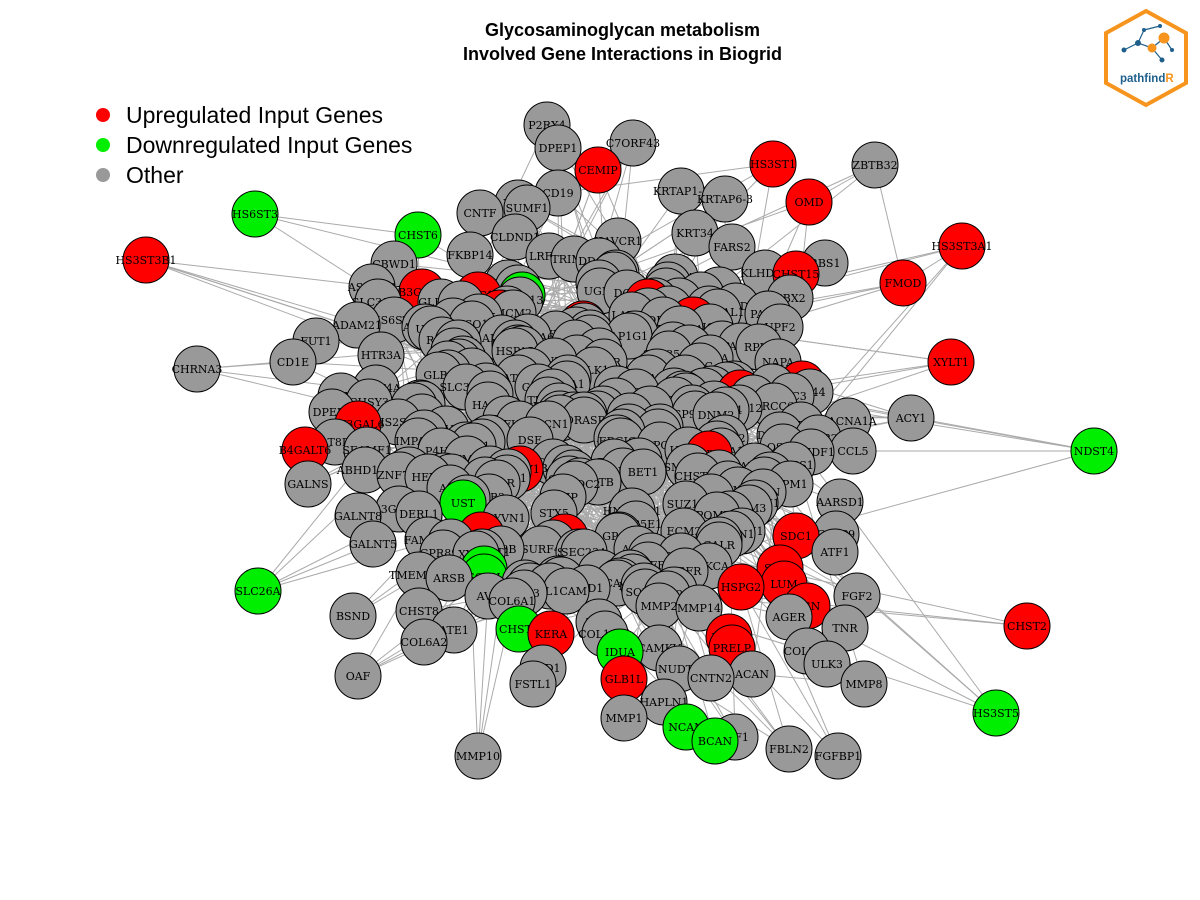 Image resolution: width=1200 pixels, height=900 pixels. What do you see at coordinates (996, 713) in the screenshot?
I see `gene-node-hs3st5: HS3ST5` at bounding box center [996, 713].